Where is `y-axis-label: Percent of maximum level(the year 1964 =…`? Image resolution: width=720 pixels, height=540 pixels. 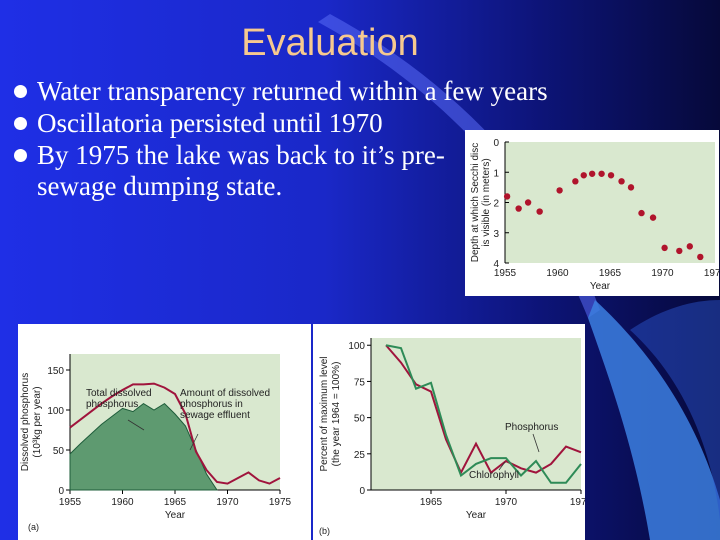
y-axis-label: Percent of maximum level(the year 1964 =… is located at coordinates (330, 413).